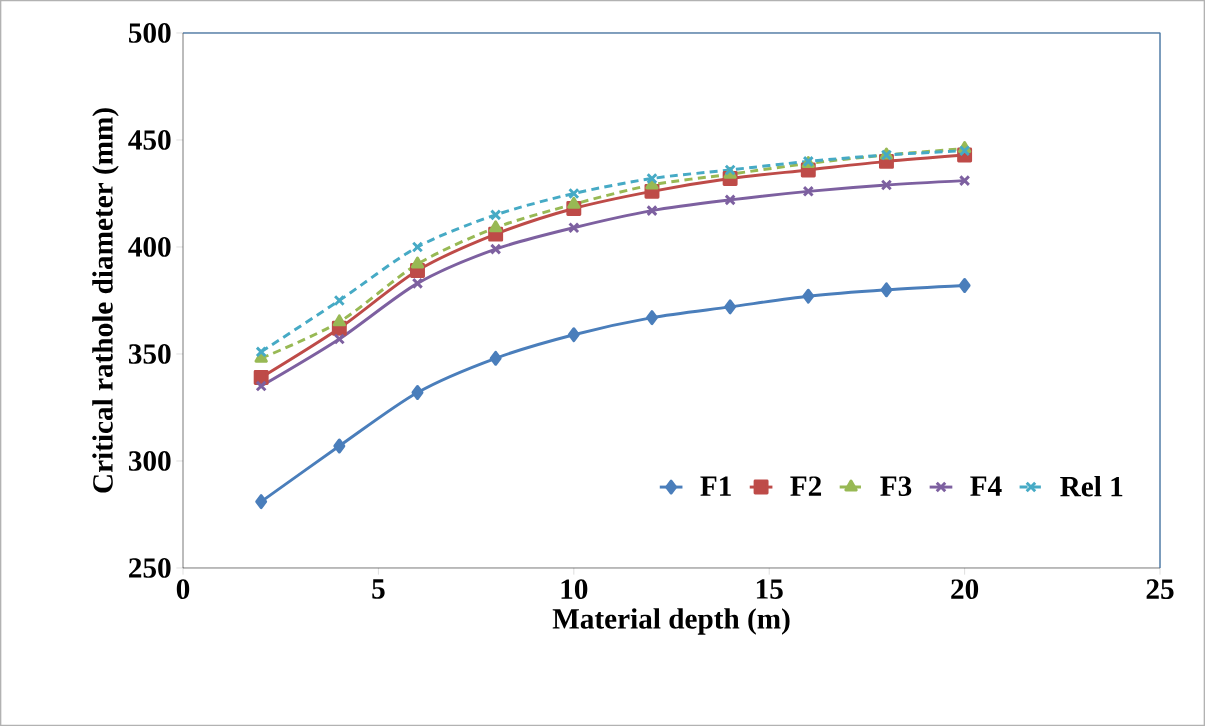 Image resolution: width=1205 pixels, height=726 pixels. Describe the element at coordinates (1091, 486) in the screenshot. I see `legend-label: Rel 1` at that location.